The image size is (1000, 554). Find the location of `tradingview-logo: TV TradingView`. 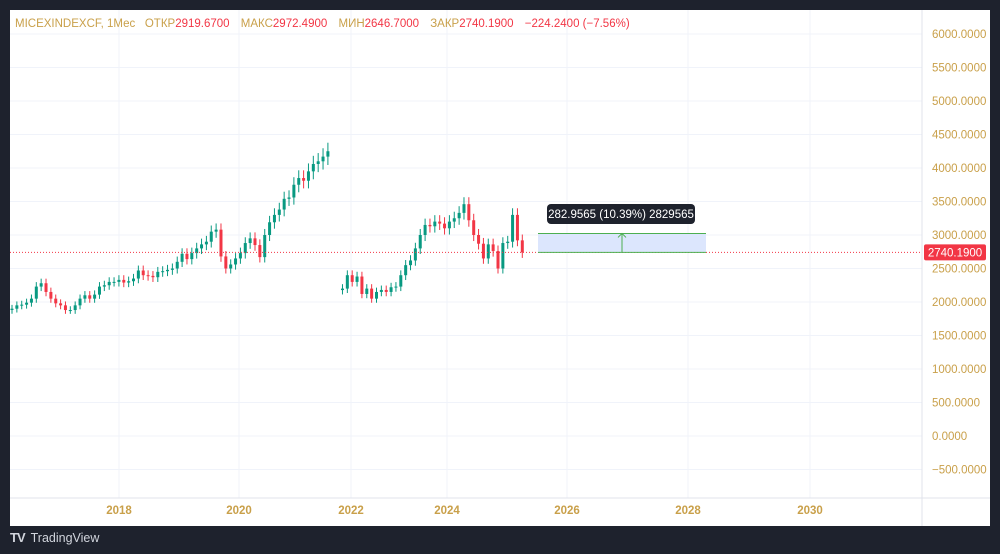

tradingview-logo: TV TradingView is located at coordinates (54, 537).